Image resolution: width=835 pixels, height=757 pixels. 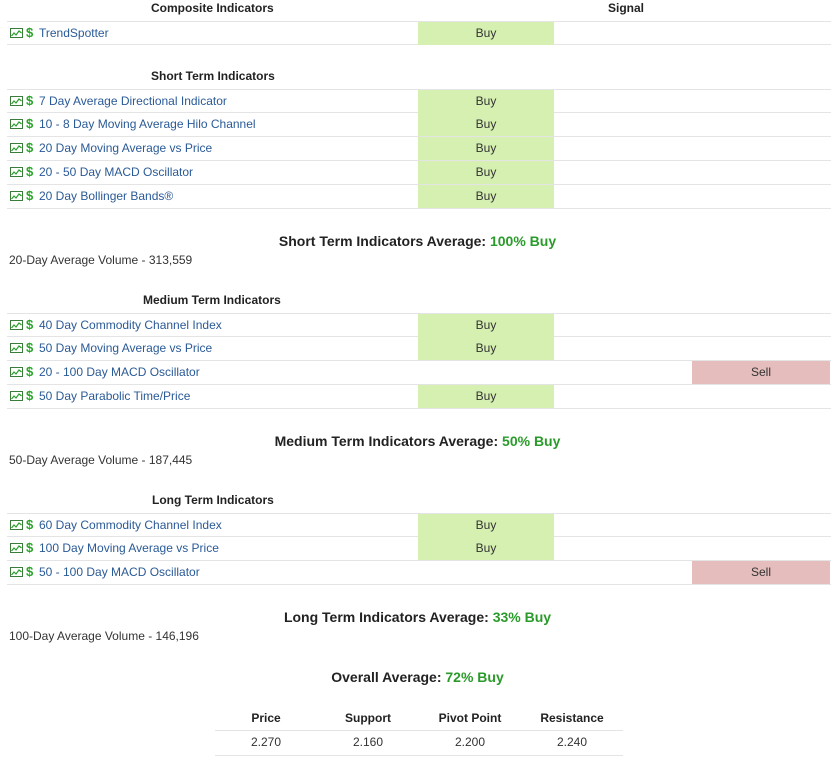 I want to click on overall-label: Overall Average:, so click(x=388, y=677).